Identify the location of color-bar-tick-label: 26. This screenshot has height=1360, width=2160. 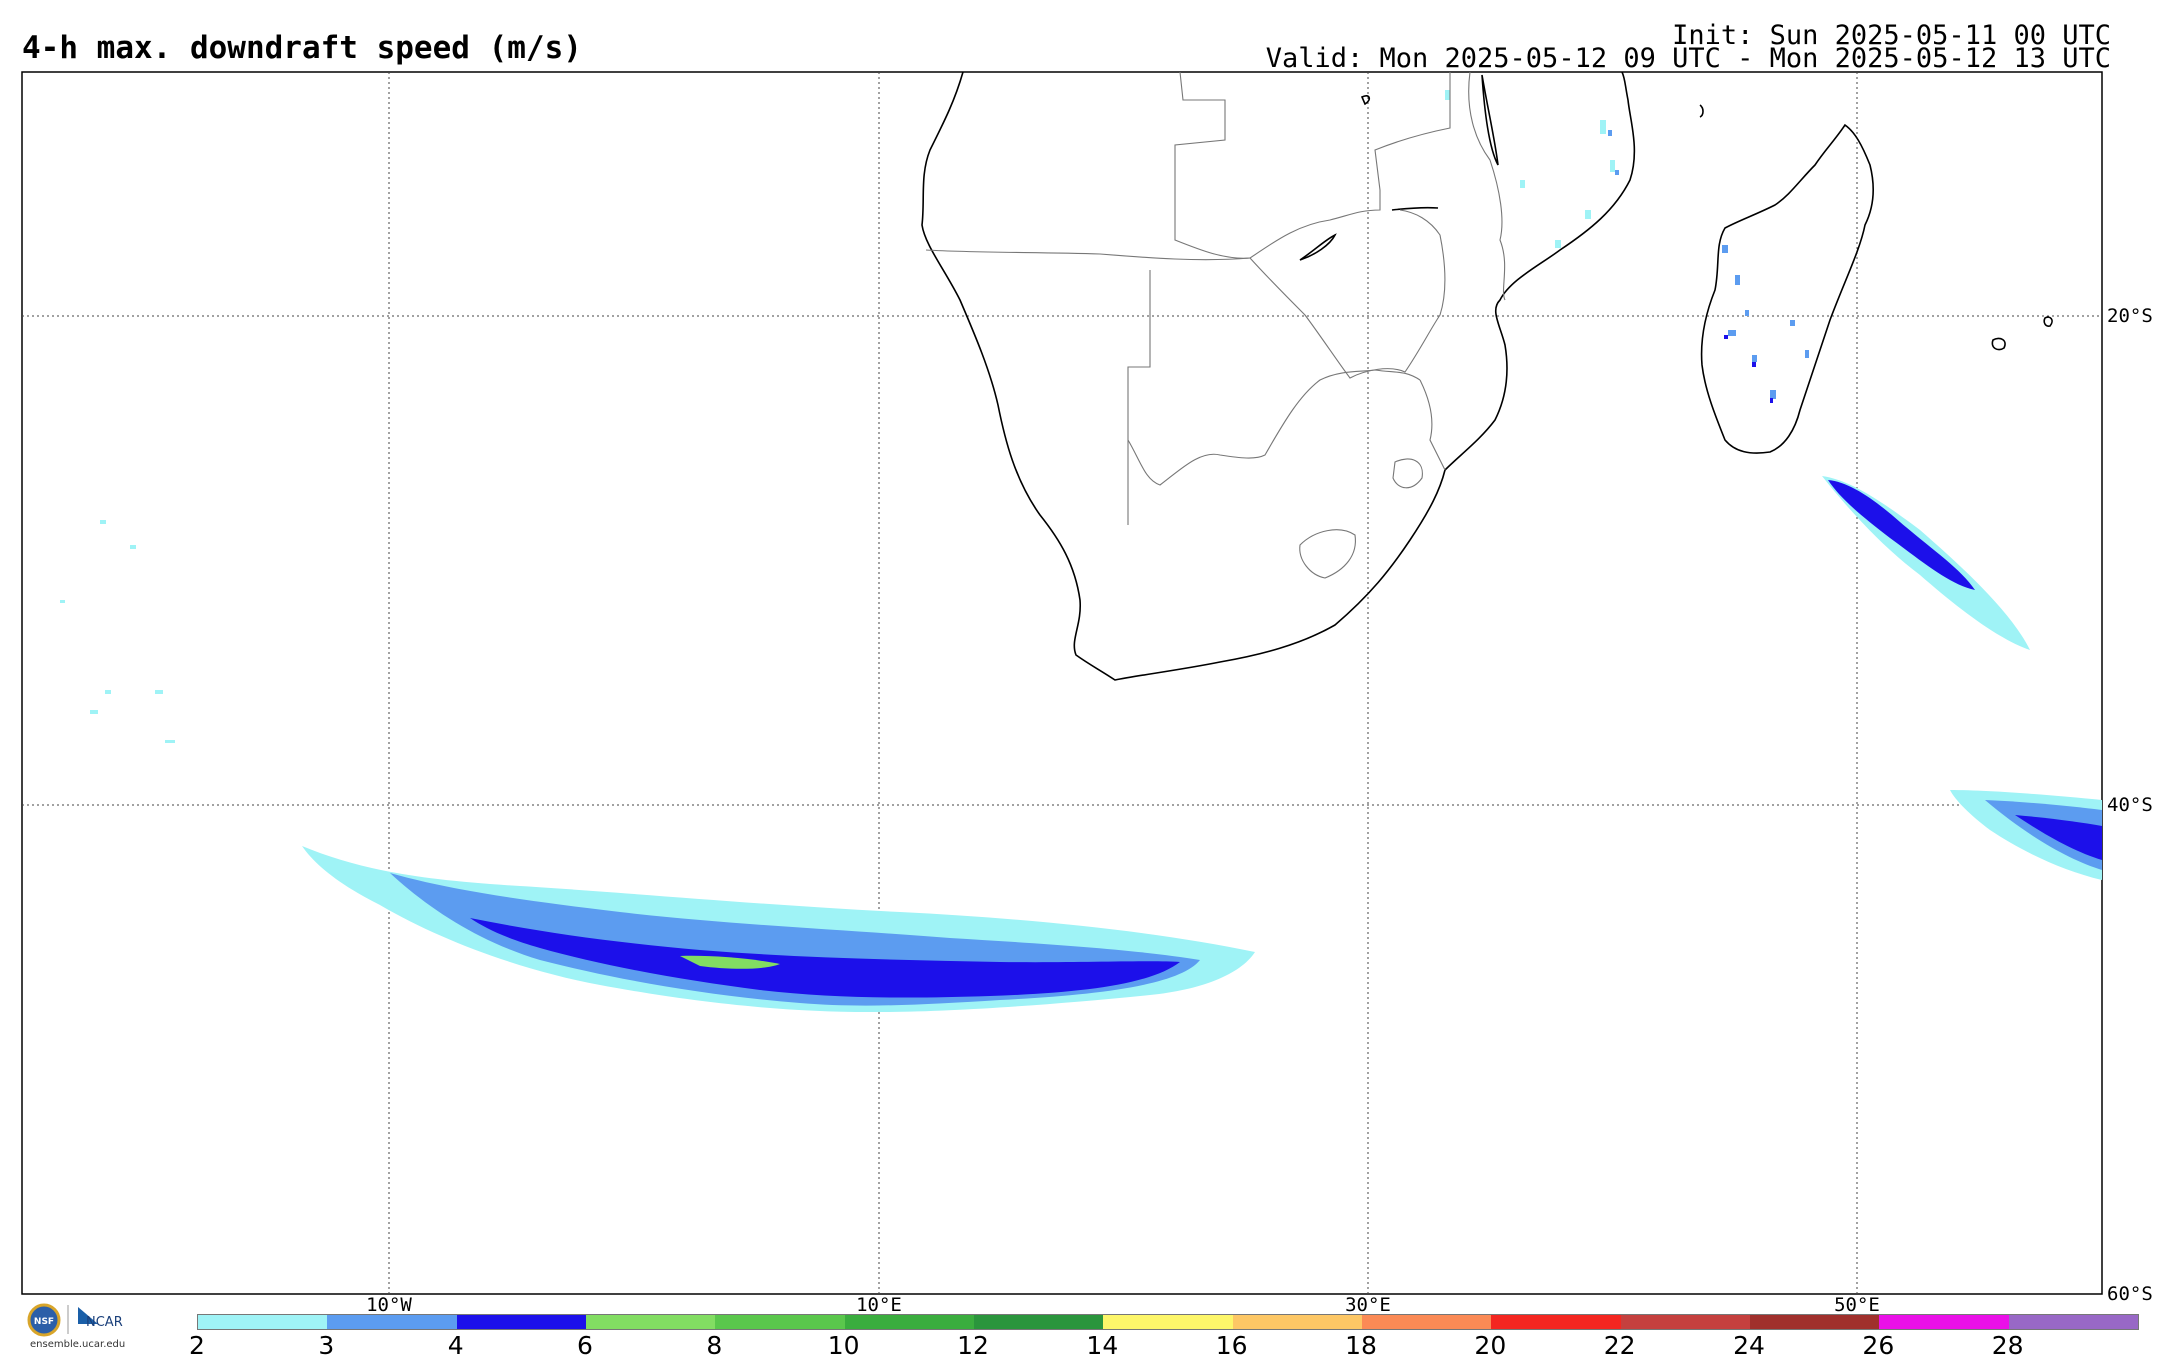
(1878, 1345).